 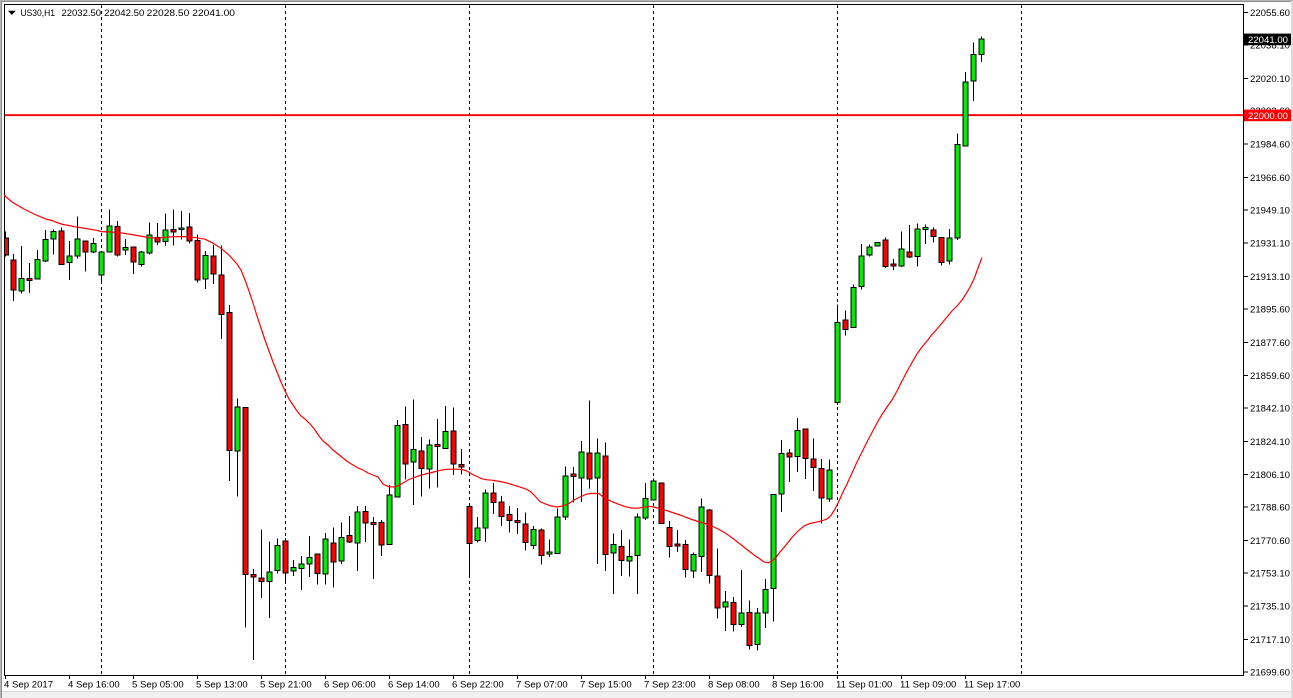 I want to click on svg-text: 22038.10, so click(x=1270, y=45).